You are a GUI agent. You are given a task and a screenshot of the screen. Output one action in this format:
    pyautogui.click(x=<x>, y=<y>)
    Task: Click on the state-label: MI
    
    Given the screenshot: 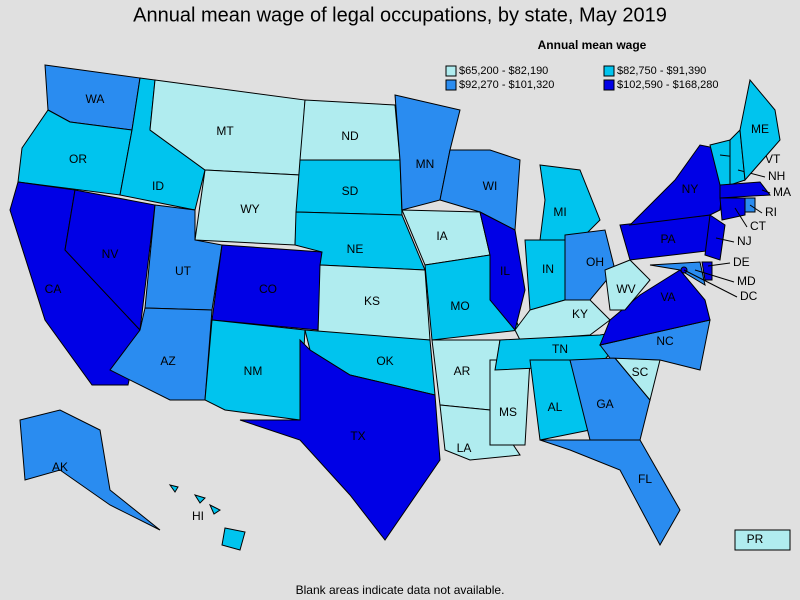 What is the action you would take?
    pyautogui.click(x=559, y=212)
    